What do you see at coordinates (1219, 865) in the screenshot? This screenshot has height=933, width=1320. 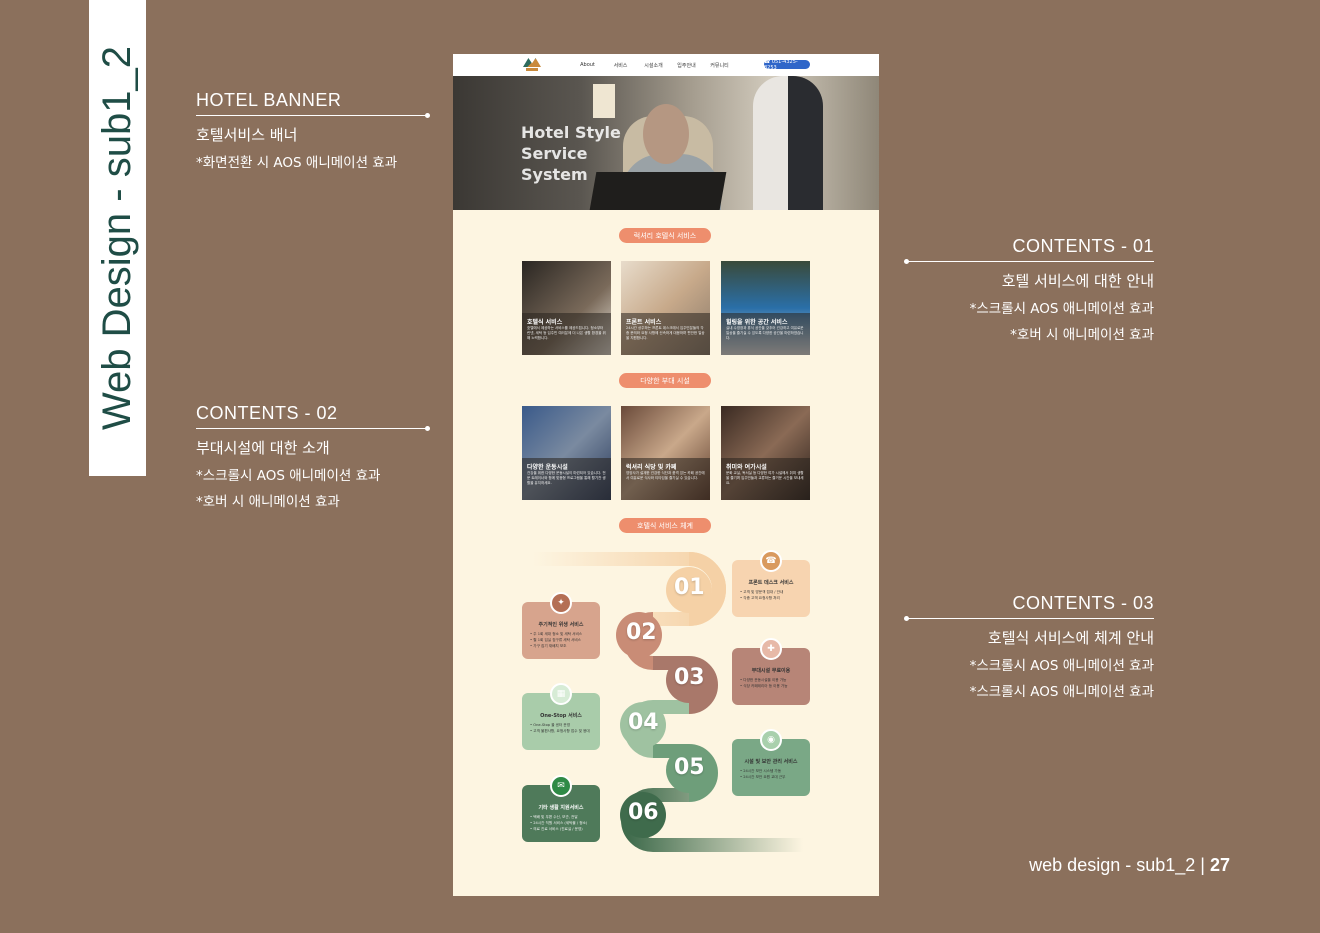 I see `page-number: 27` at bounding box center [1219, 865].